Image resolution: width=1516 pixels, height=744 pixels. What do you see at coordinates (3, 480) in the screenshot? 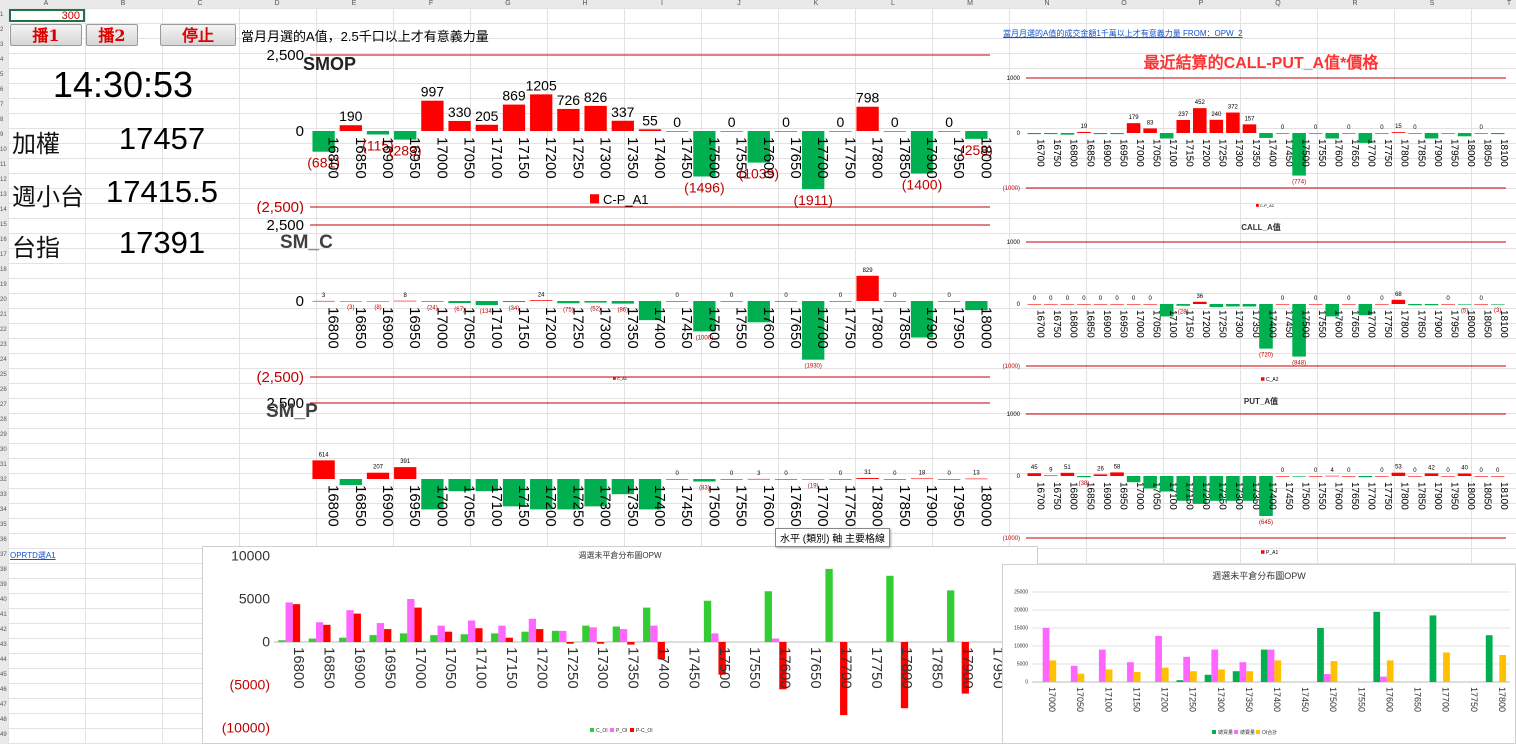
I see `row-header-32: 32` at bounding box center [3, 480].